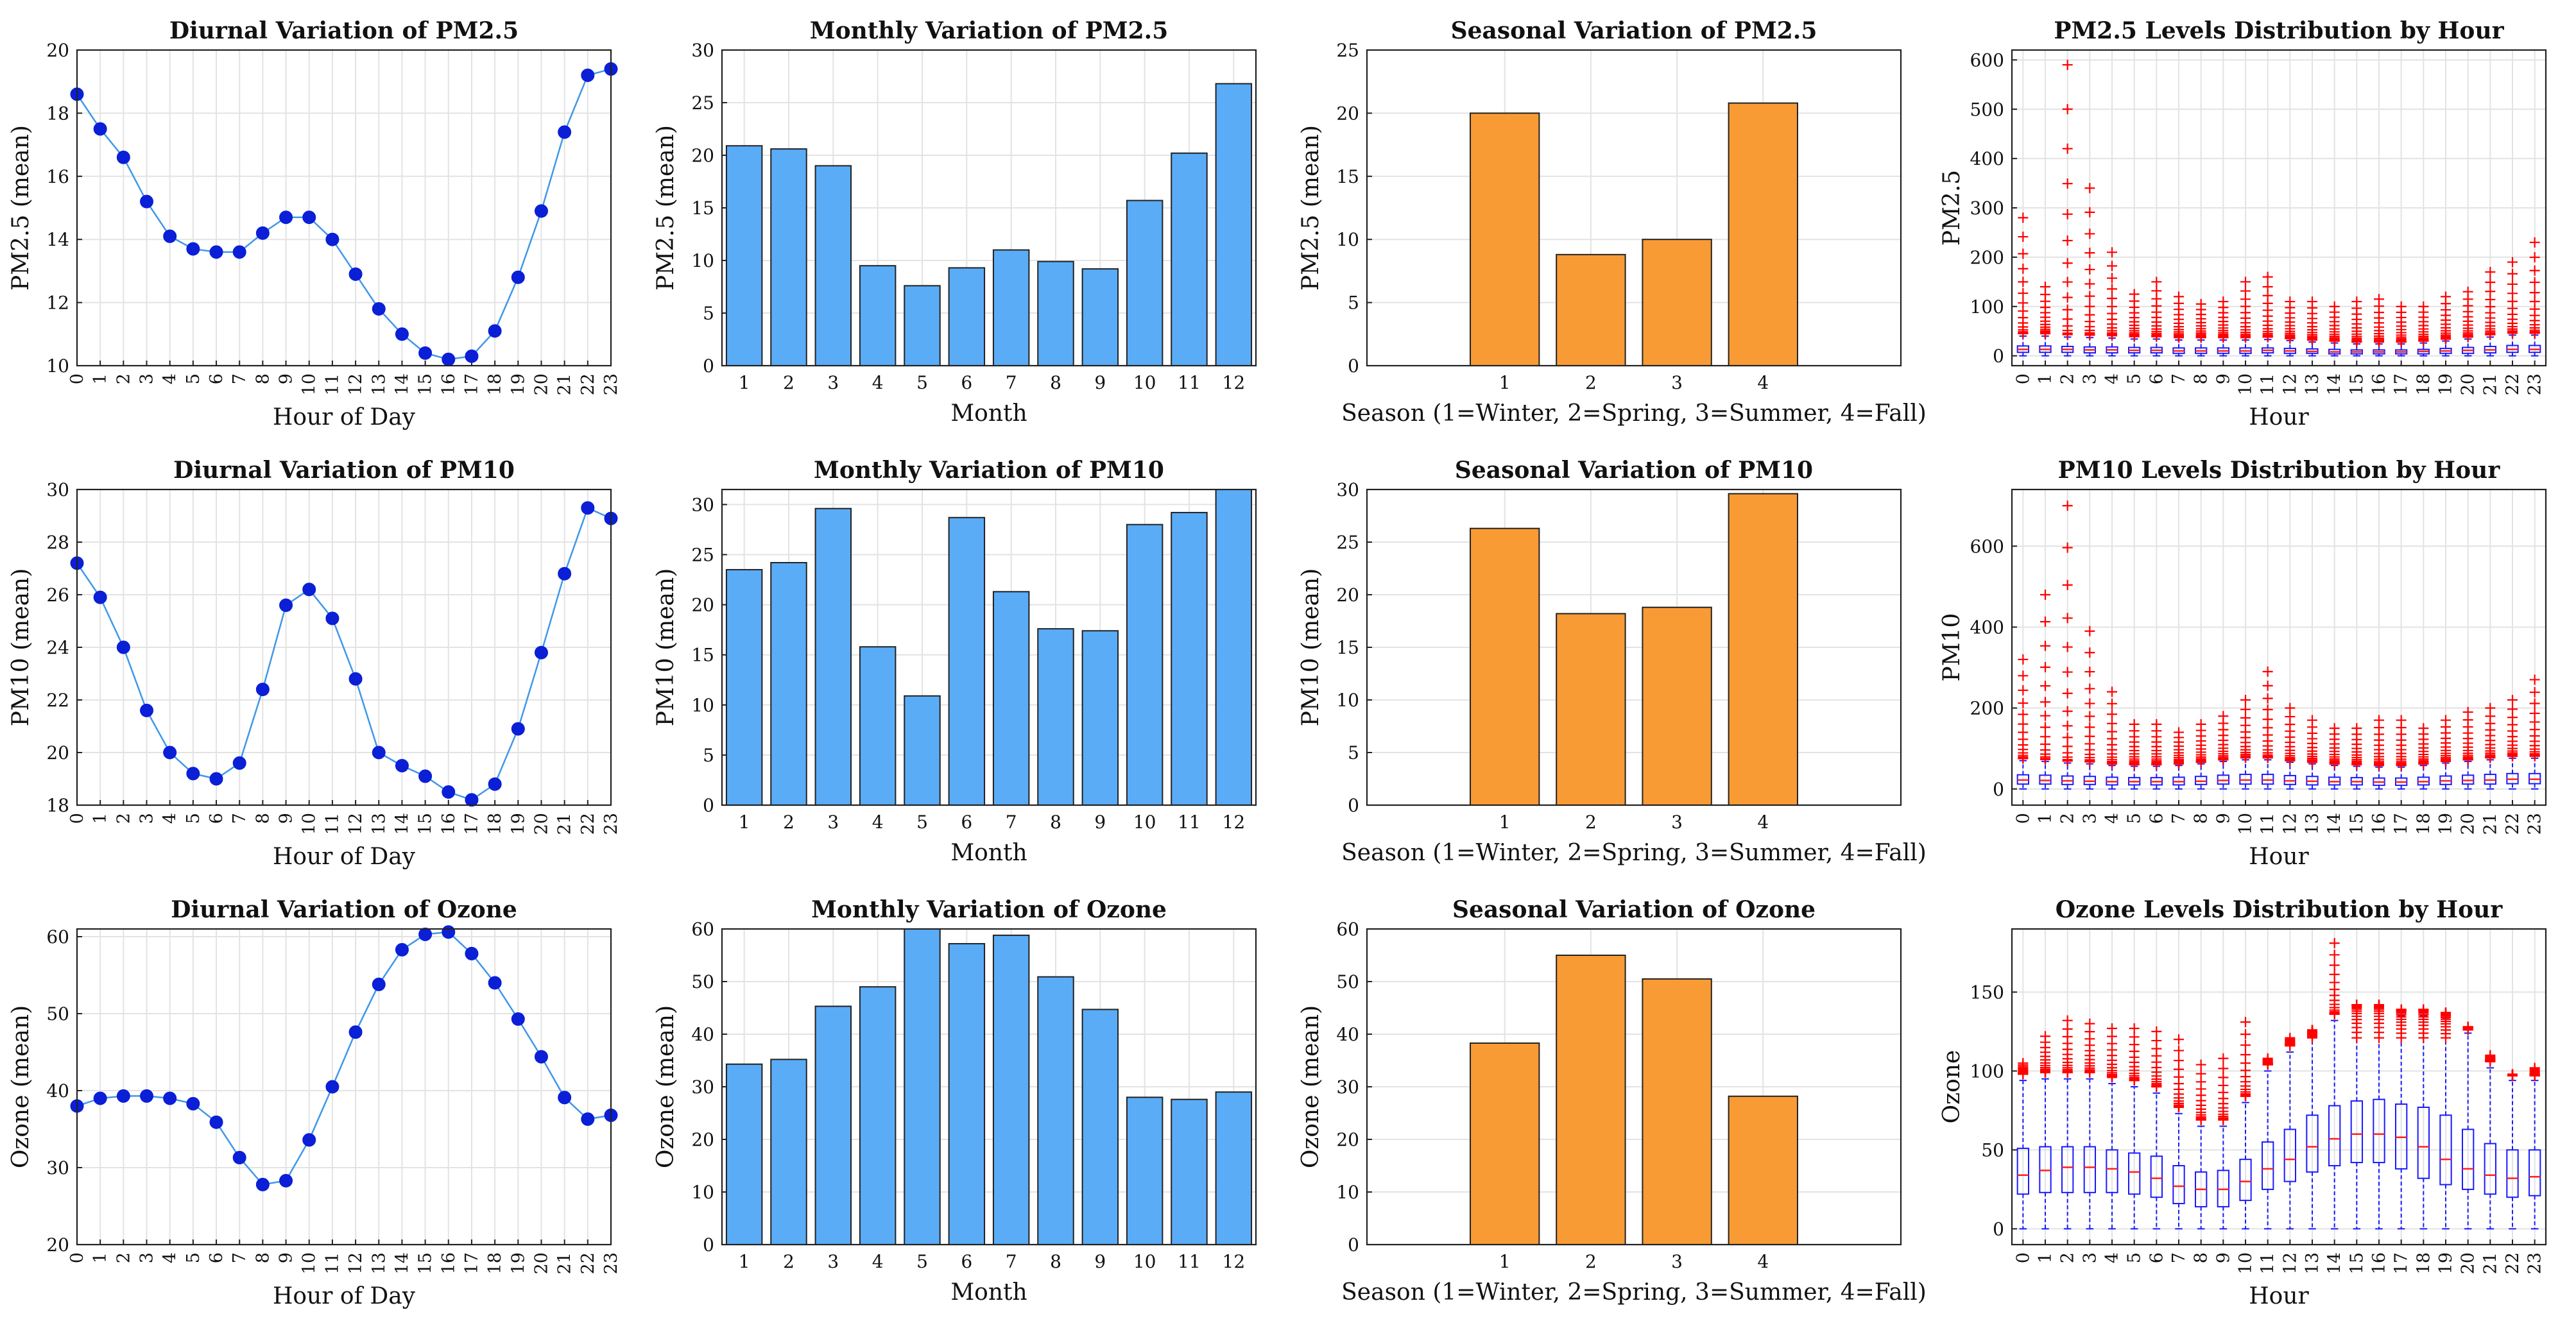  I want to click on y-tick-label: 60, so click(702, 929).